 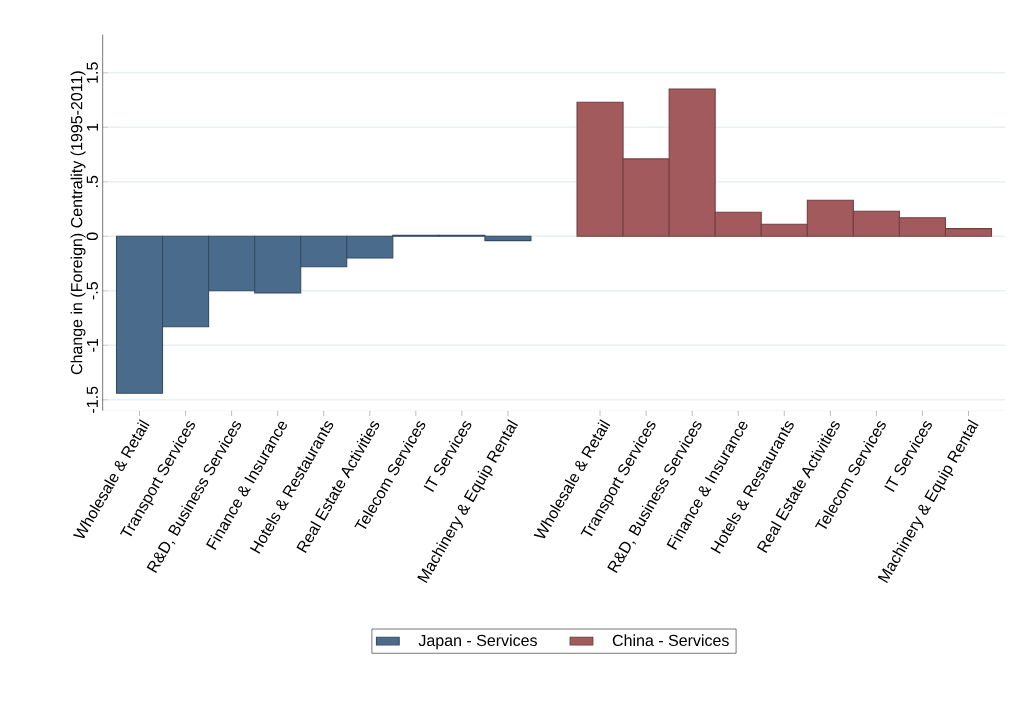 I want to click on y-tick-label: .5, so click(x=92, y=181).